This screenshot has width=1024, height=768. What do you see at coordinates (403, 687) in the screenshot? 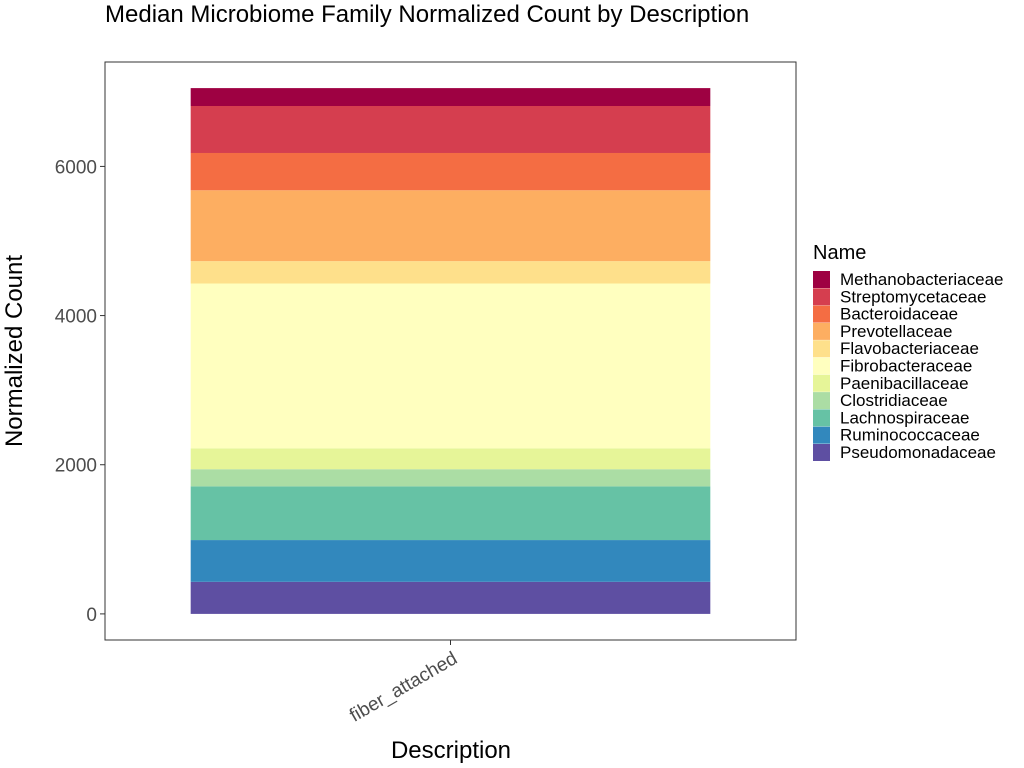
I see `x-tick-label: fiber_attached` at bounding box center [403, 687].